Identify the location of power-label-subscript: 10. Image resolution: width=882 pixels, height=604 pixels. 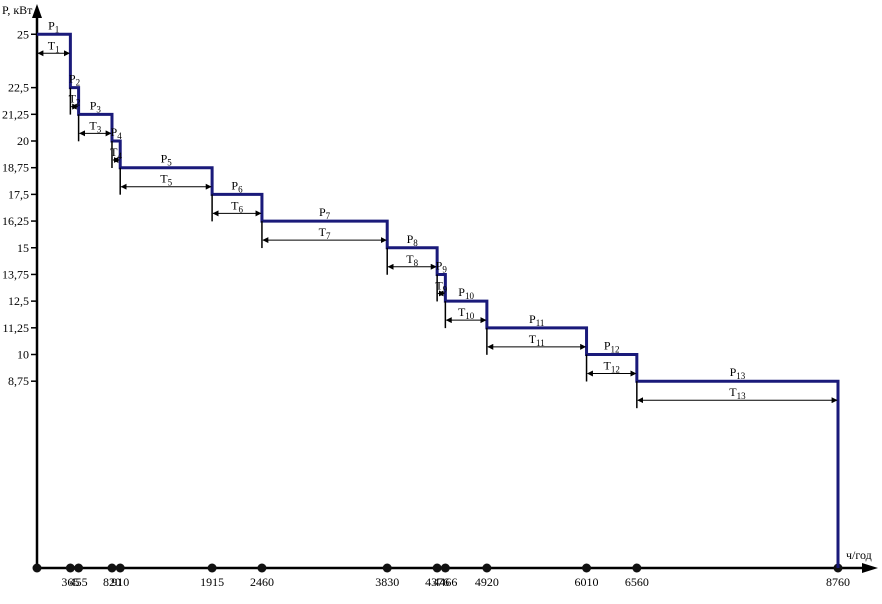
(470, 296).